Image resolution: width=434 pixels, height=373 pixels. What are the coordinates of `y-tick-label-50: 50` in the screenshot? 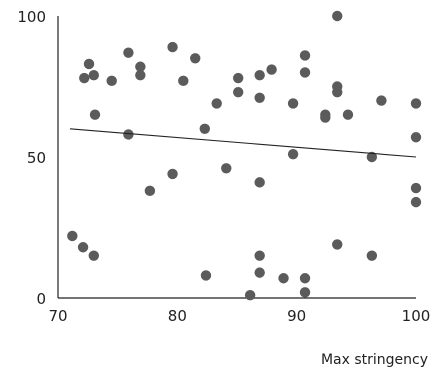 It's located at (36, 158).